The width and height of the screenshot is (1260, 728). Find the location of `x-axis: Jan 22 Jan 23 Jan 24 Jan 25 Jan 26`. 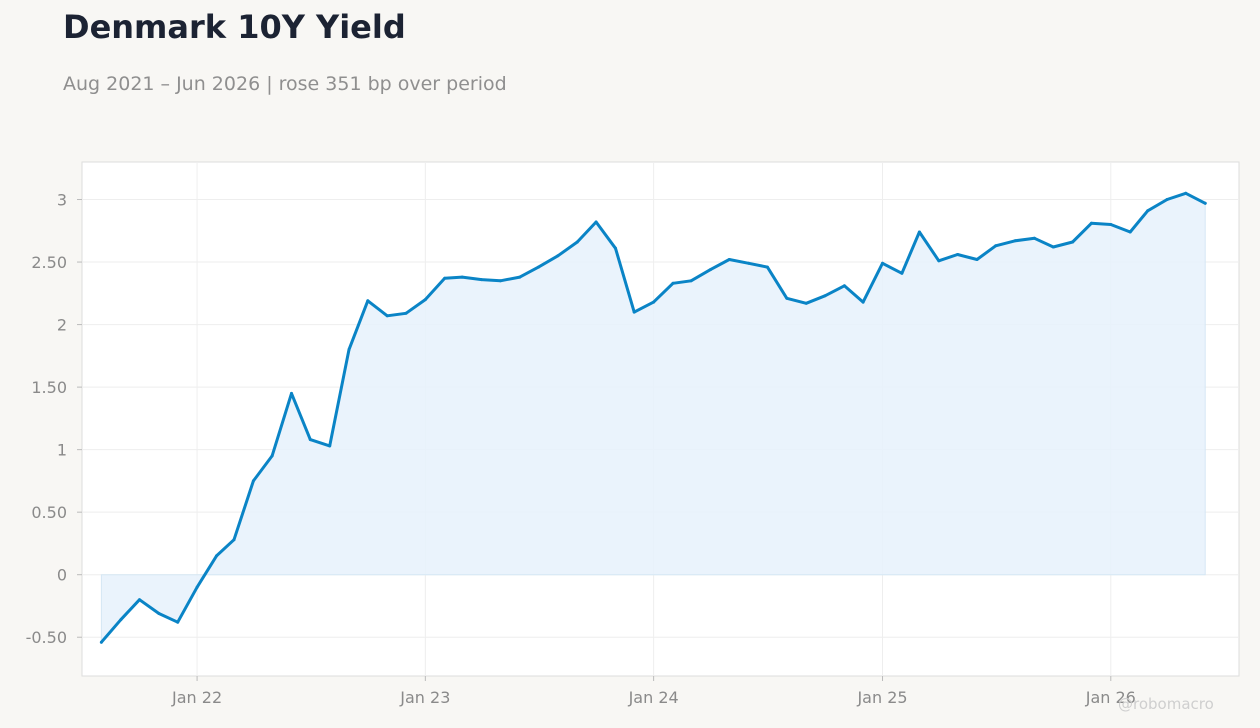

x-axis: Jan 22 Jan 23 Jan 24 Jan 25 Jan 26 is located at coordinates (653, 691).